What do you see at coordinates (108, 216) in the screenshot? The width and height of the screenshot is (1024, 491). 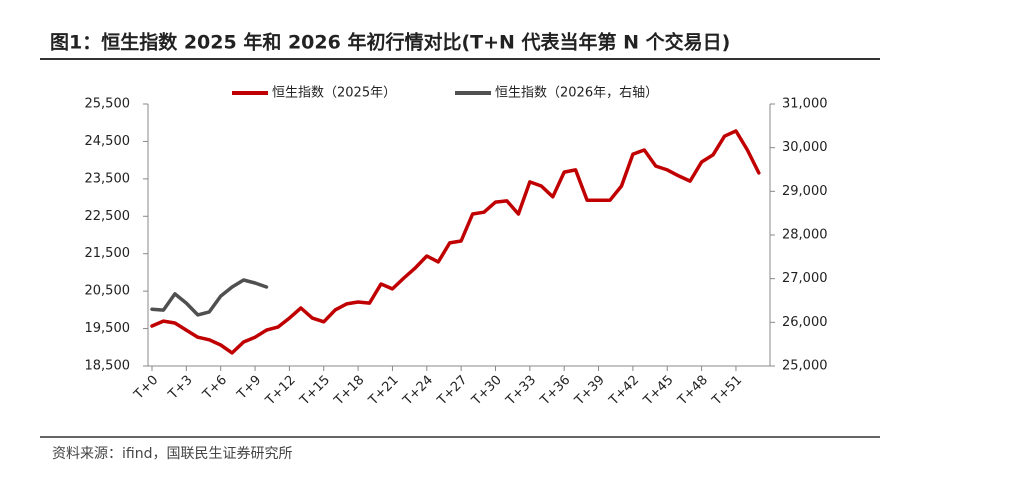 I see `y-tick-label: 22,500` at bounding box center [108, 216].